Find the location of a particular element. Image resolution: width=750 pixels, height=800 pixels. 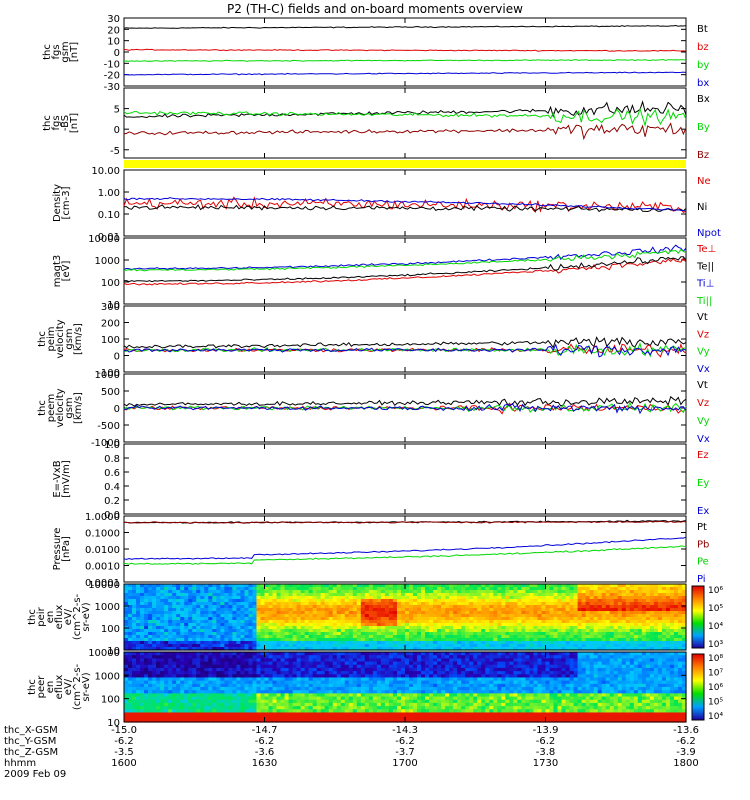

series-line-Ti⊥ is located at coordinates (405, 257).